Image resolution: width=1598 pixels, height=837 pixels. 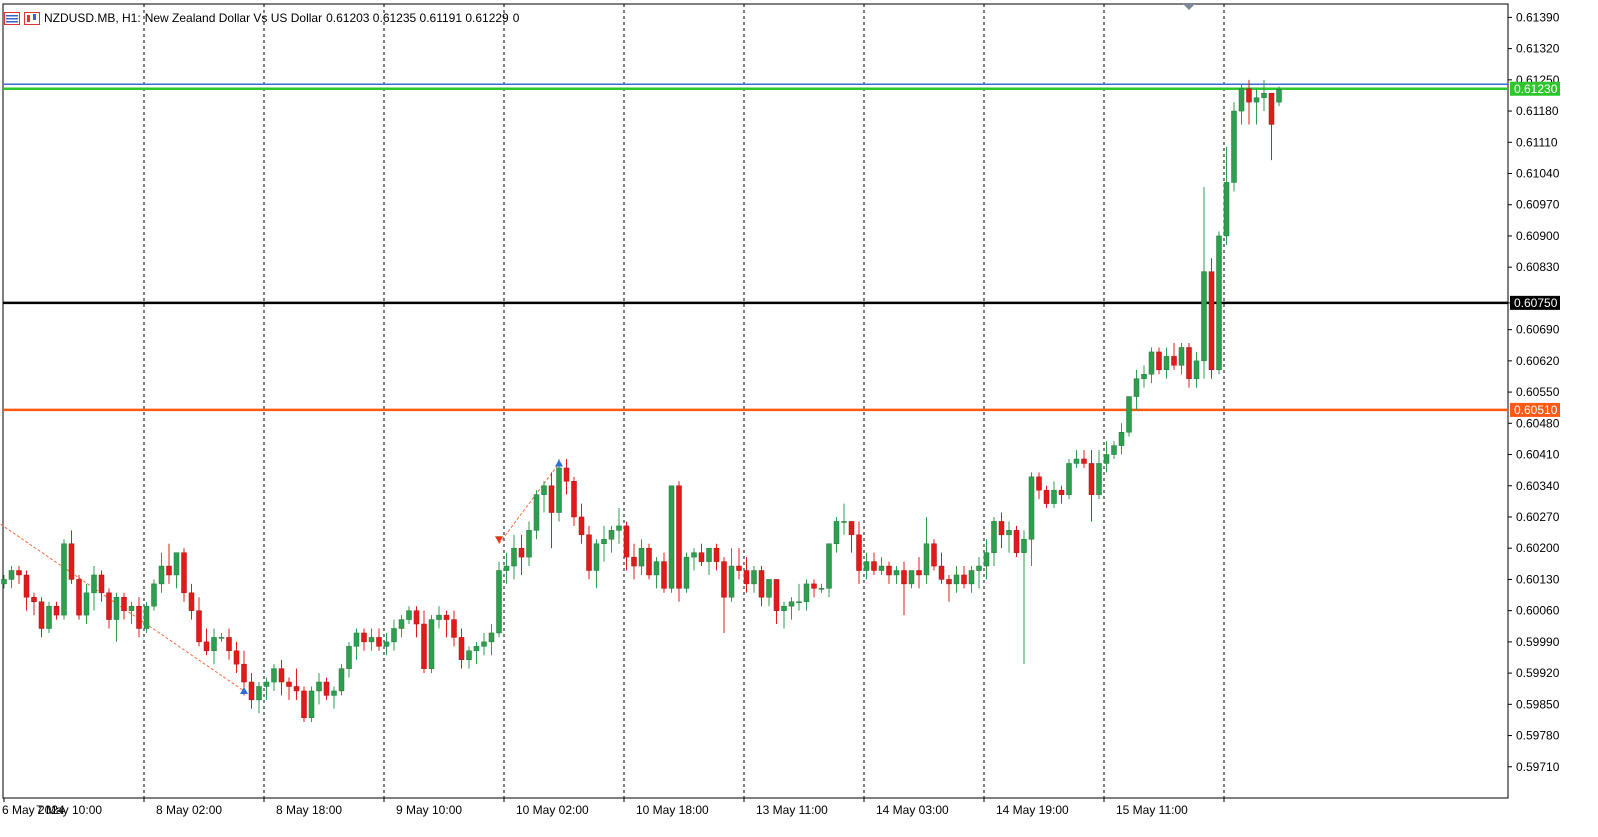 I want to click on x-tick-label: 15 May 11:00, so click(x=1152, y=810).